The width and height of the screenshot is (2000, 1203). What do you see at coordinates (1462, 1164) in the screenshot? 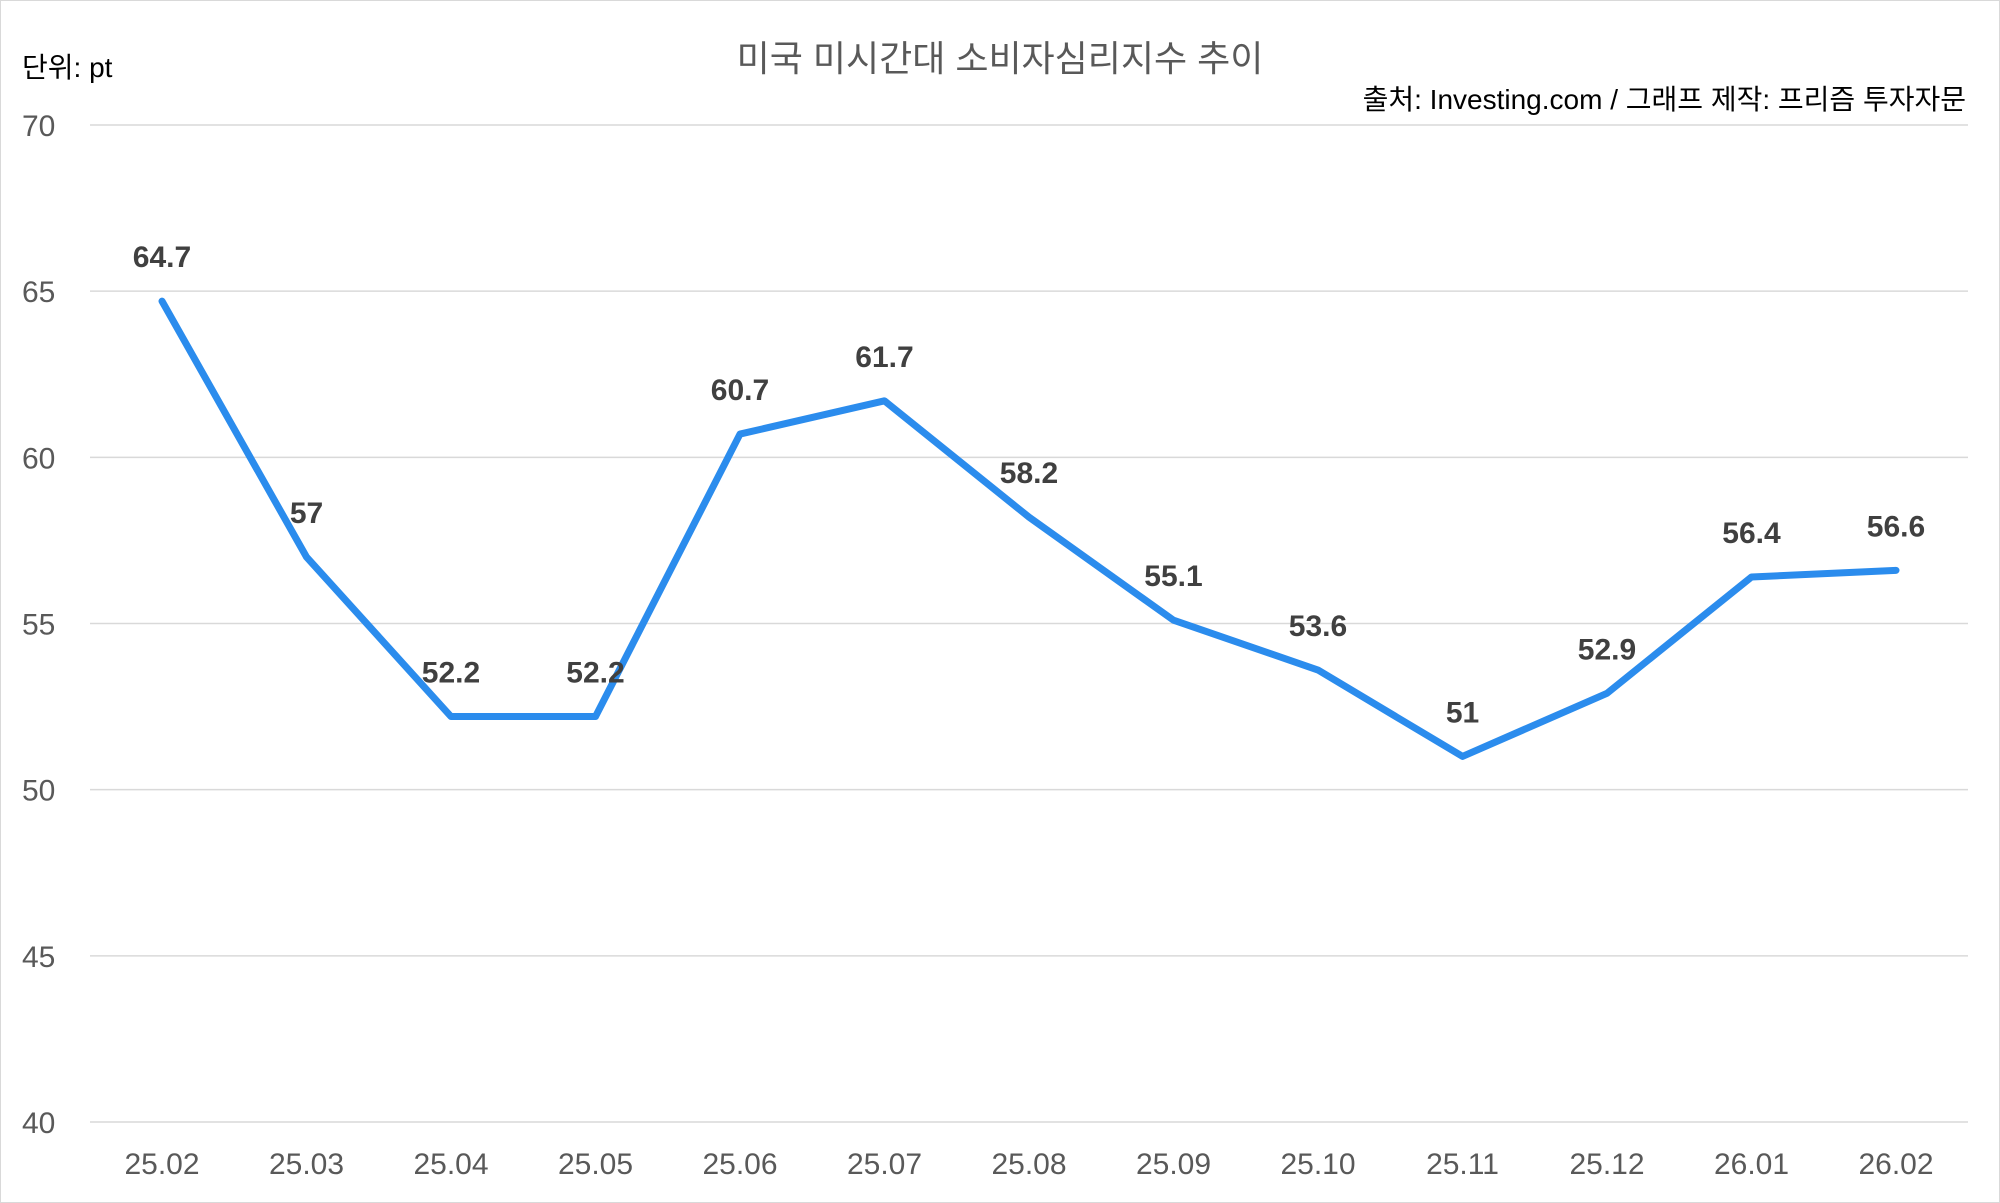
I see `x-tick-label: 25.11` at bounding box center [1462, 1164].